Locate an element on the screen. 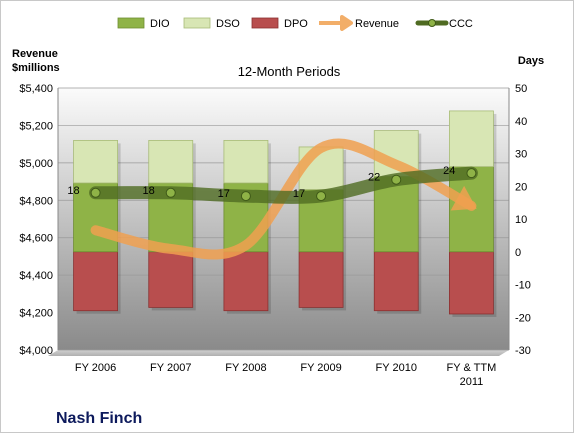  left-axis-tick-label: $4,200 is located at coordinates (36, 314).